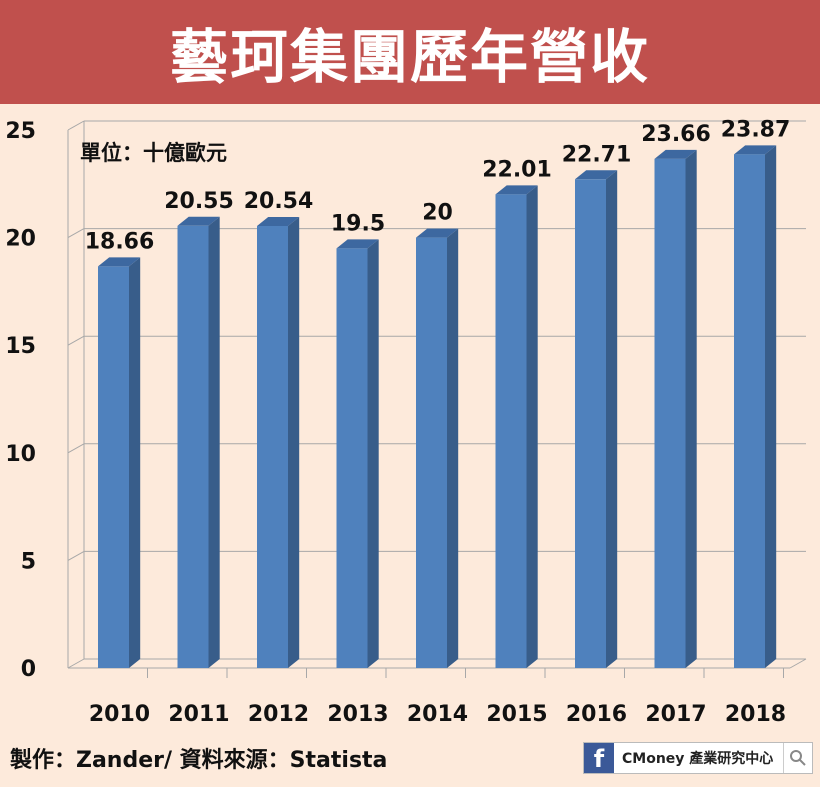  What do you see at coordinates (20, 346) in the screenshot?
I see `y-tick-label: 15` at bounding box center [20, 346].